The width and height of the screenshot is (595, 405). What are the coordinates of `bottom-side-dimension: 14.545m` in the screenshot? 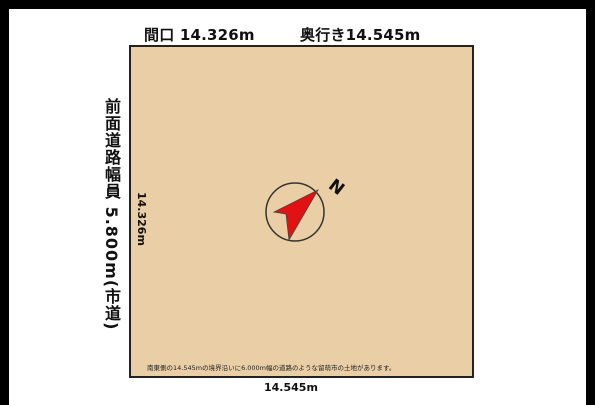 It's located at (291, 387).